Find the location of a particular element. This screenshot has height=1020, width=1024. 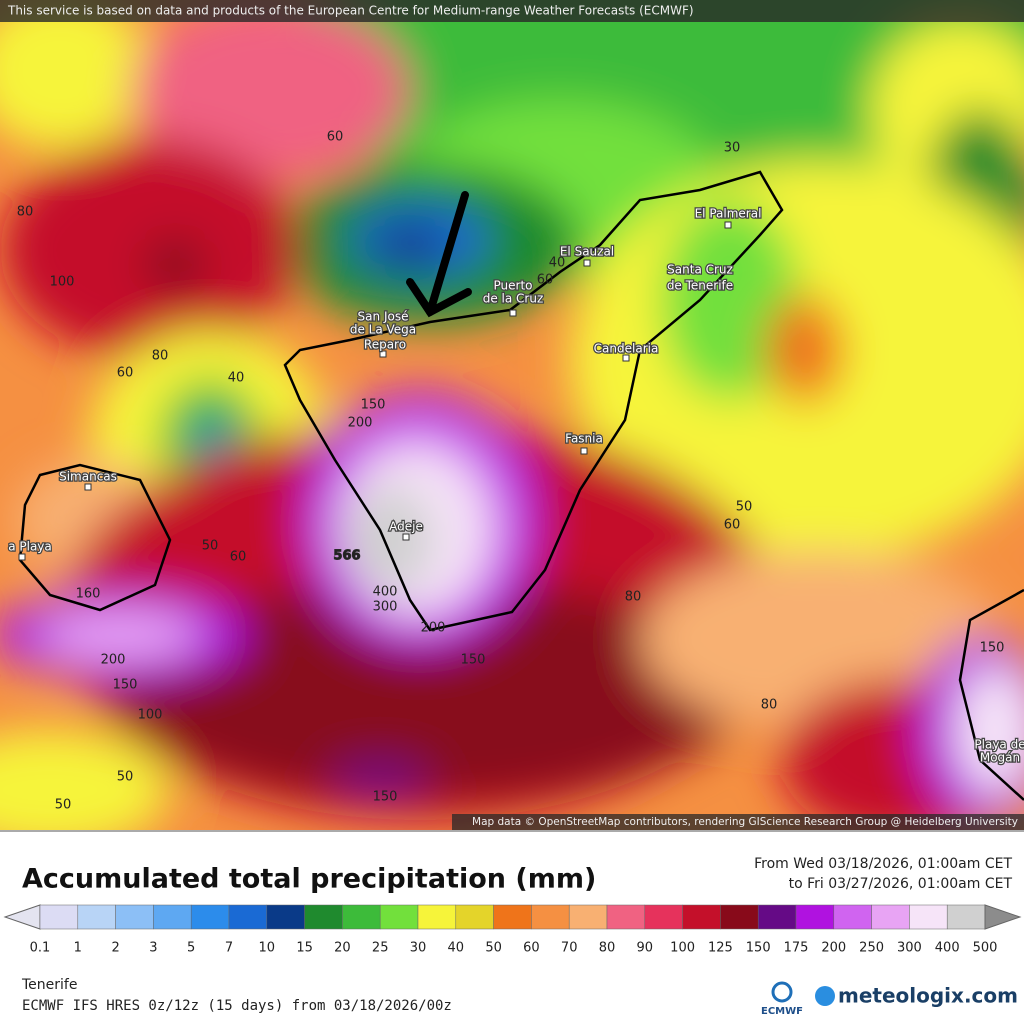

place-label: de Tenerife is located at coordinates (700, 286).